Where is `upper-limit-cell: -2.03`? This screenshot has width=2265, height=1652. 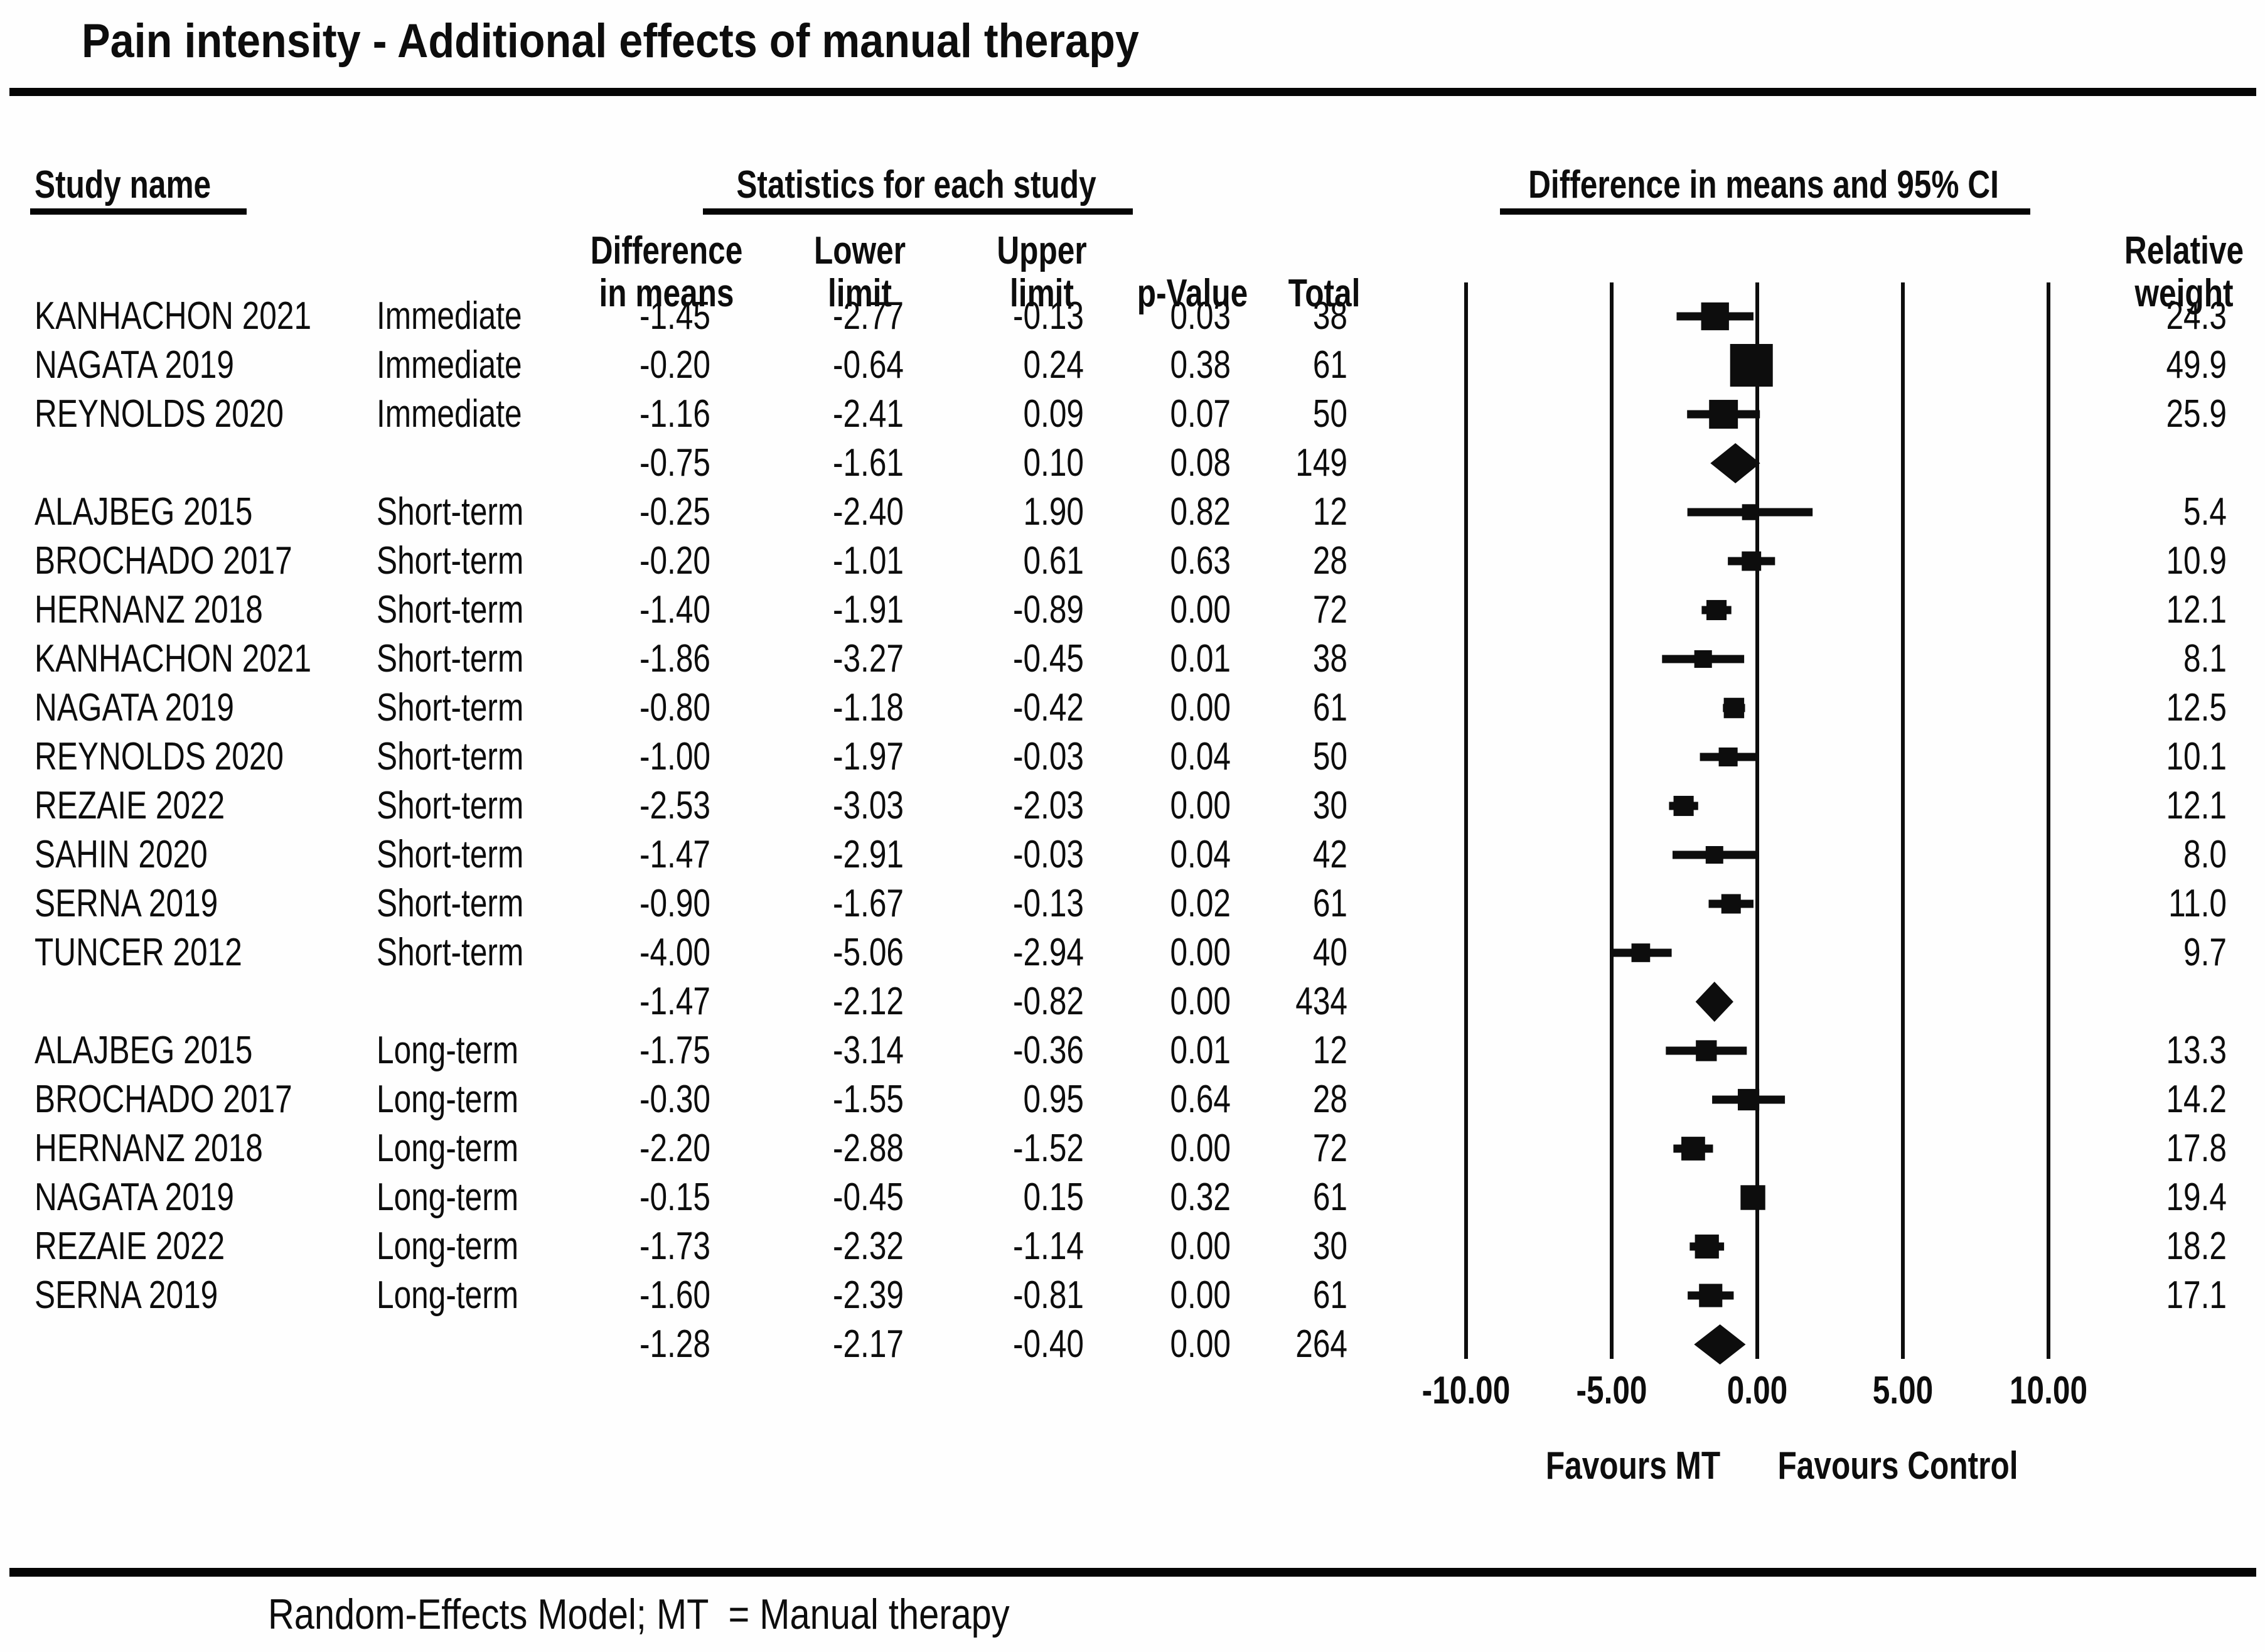 upper-limit-cell: -2.03 is located at coordinates (1048, 805).